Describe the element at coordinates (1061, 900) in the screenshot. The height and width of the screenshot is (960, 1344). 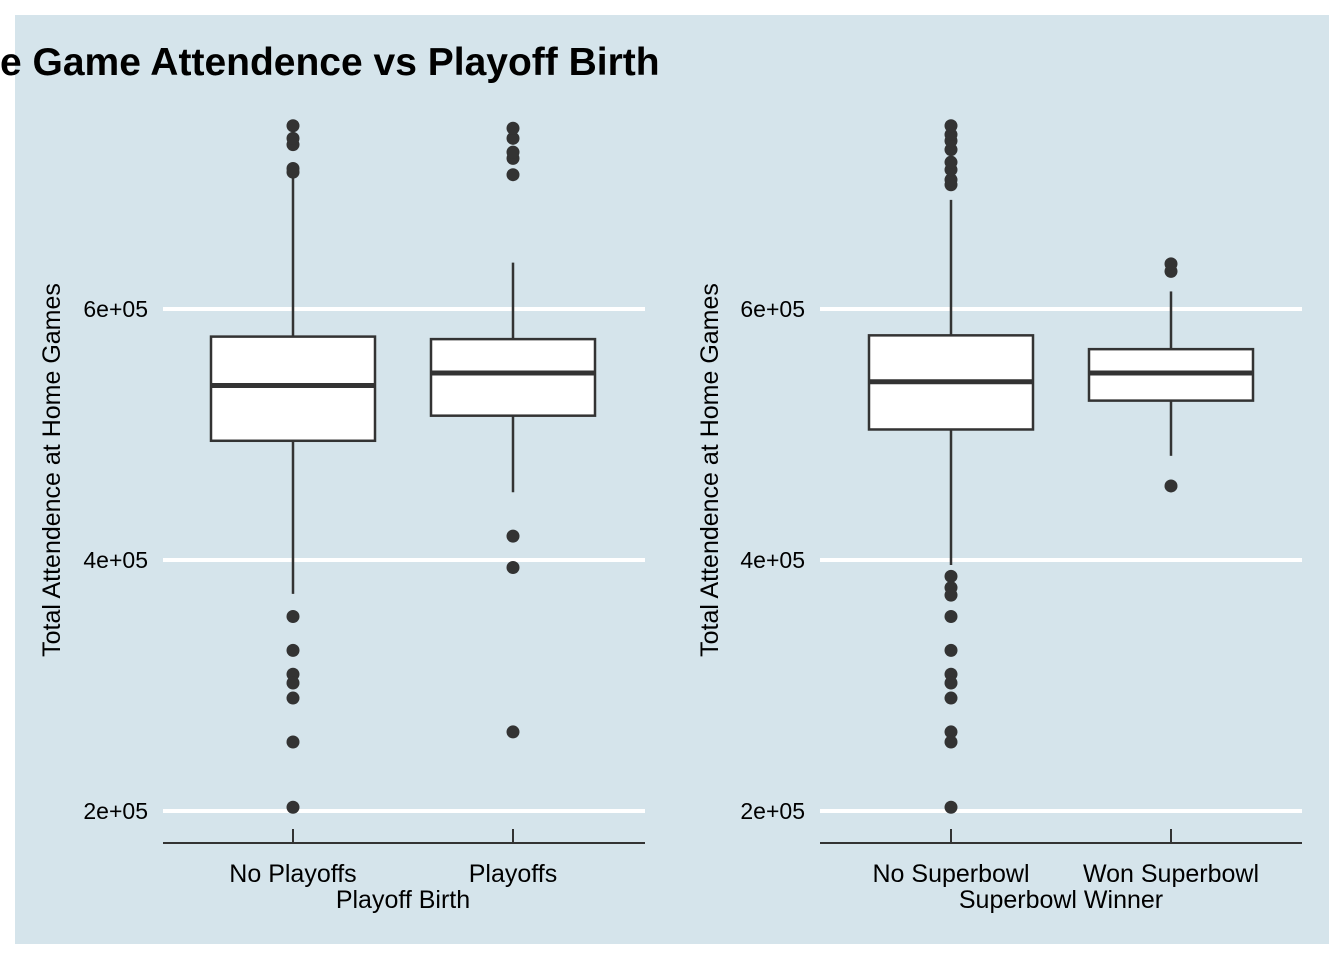
I see `x-axis-title: Superbowl Winner` at that location.